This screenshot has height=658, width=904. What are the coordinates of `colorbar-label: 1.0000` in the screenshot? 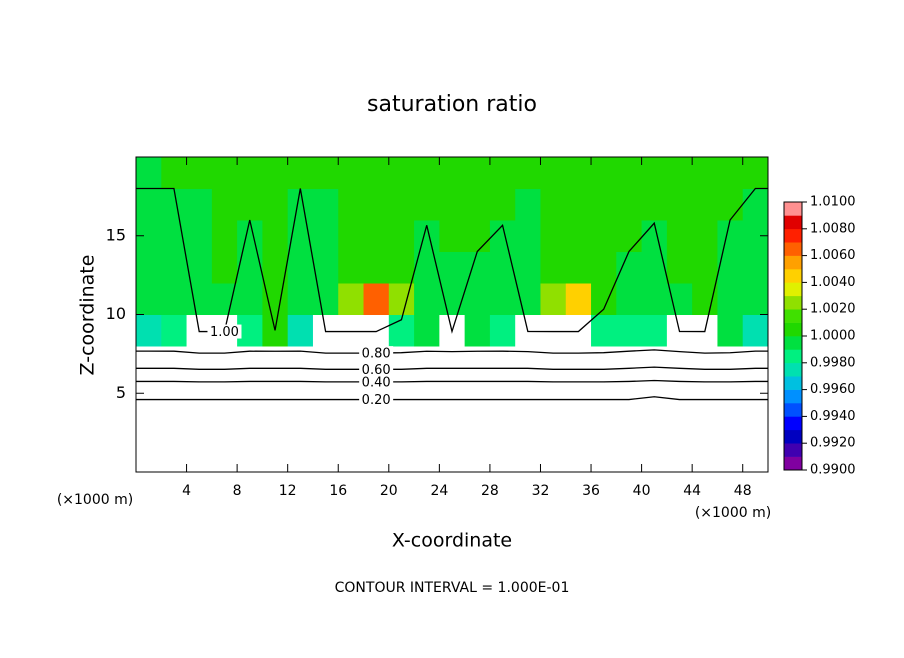 It's located at (833, 336).